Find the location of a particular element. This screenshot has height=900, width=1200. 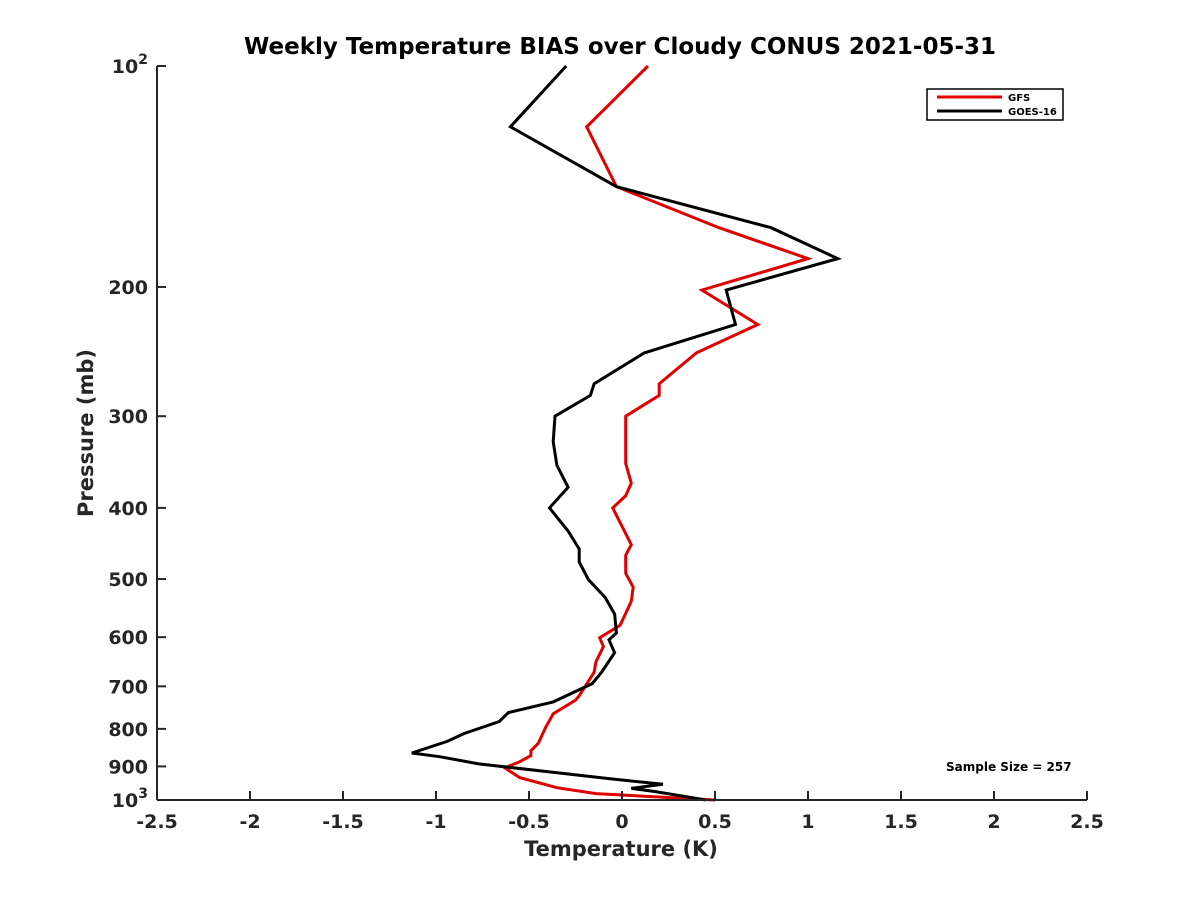

legend-box is located at coordinates (995, 104).